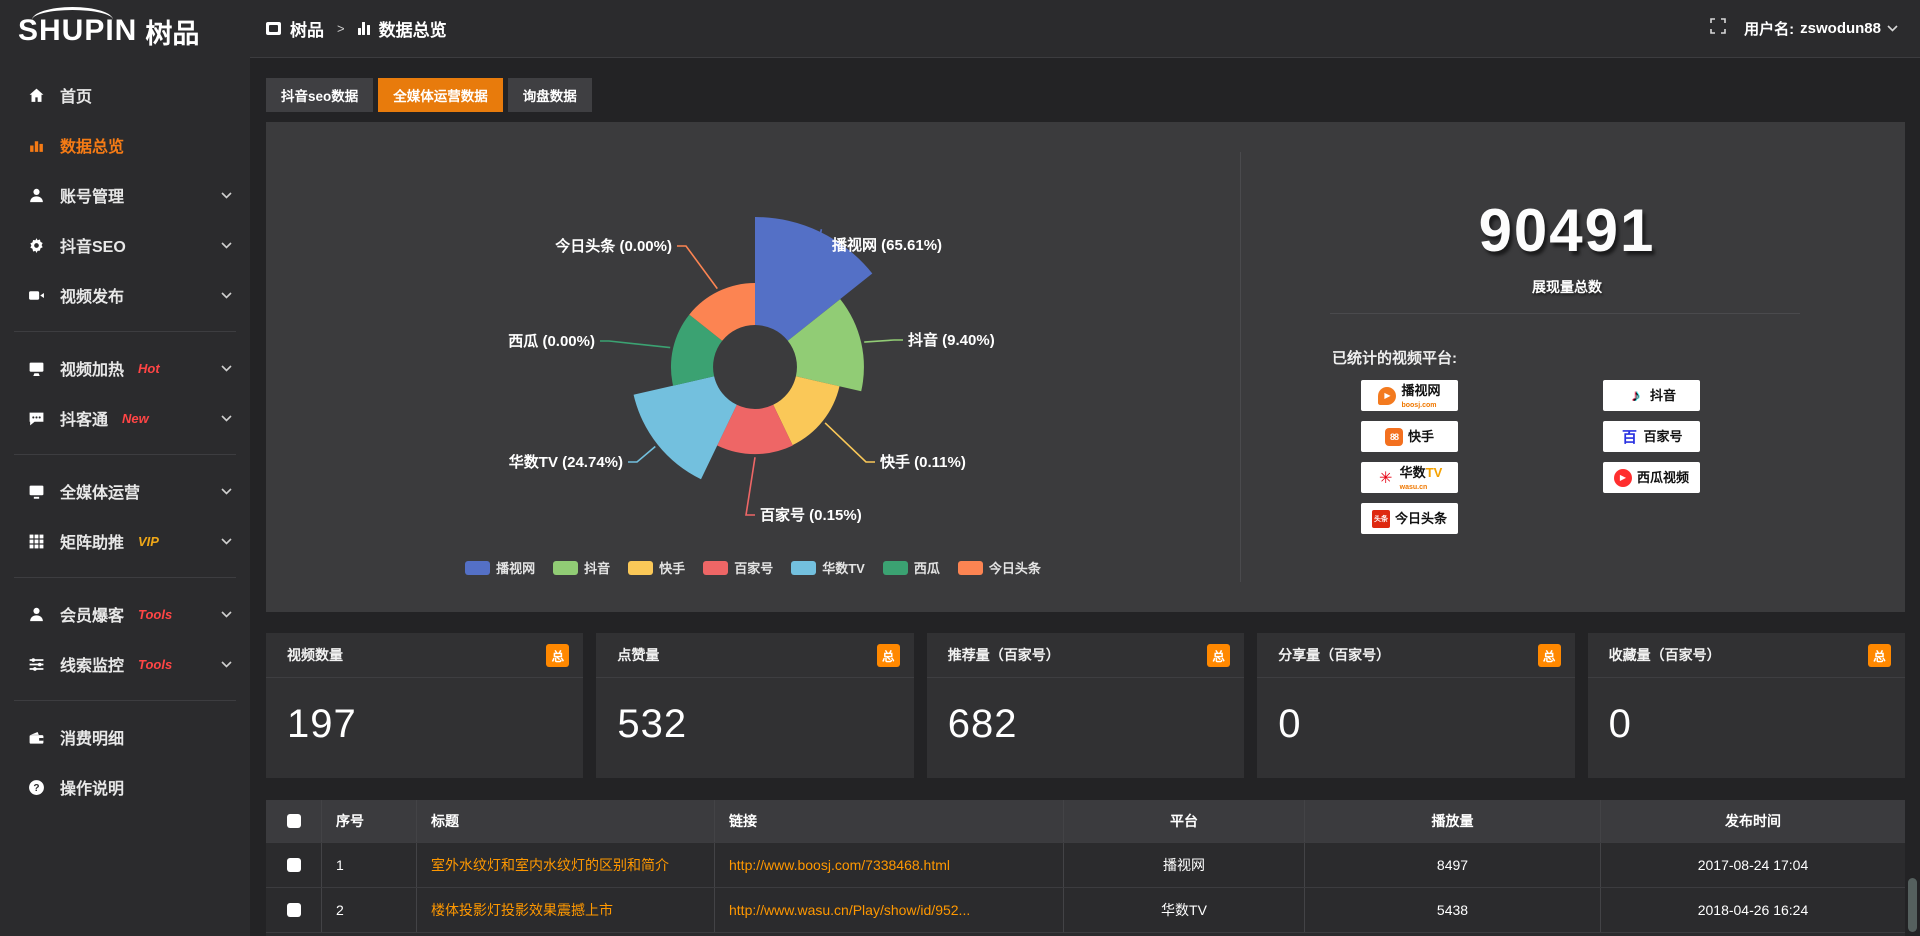  What do you see at coordinates (581, 567) in the screenshot?
I see `legend-item-抖音: 抖音` at bounding box center [581, 567].